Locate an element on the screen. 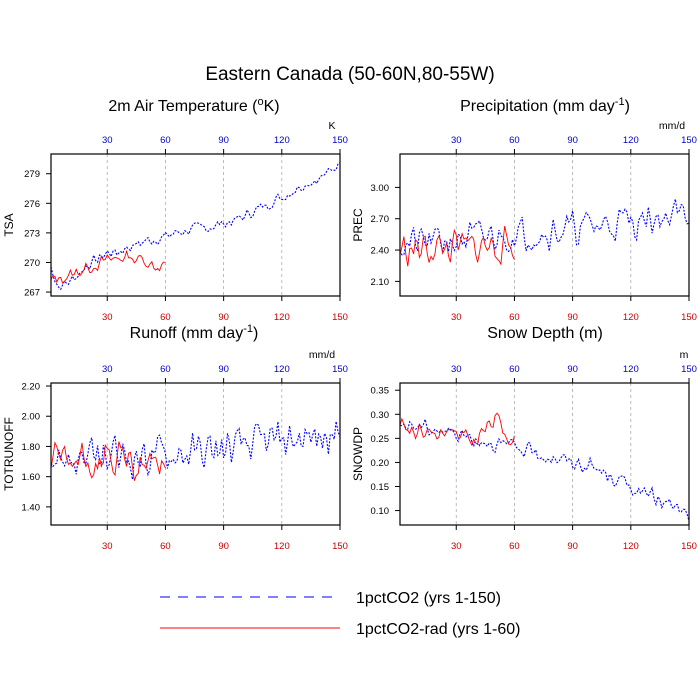 The height and width of the screenshot is (700, 700). y-tick-label: 3.00 is located at coordinates (380, 188).